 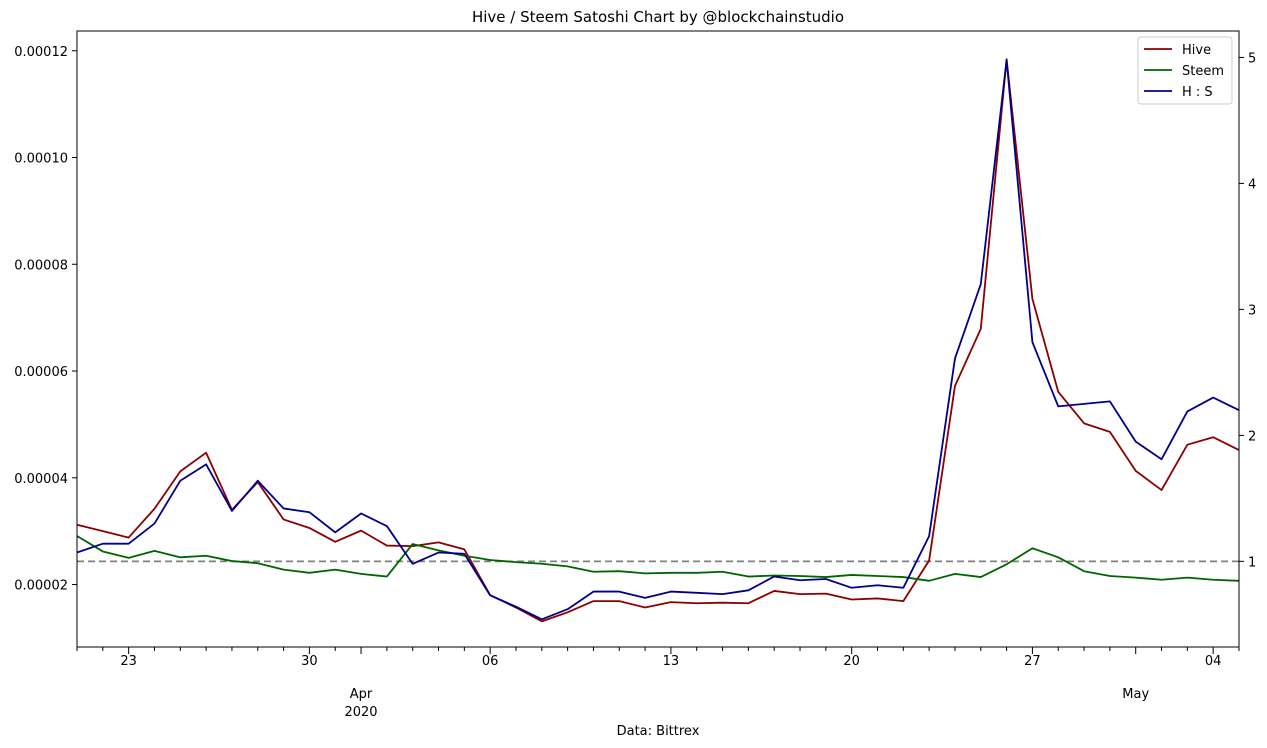 I want to click on x-tick-label: 20, so click(x=851, y=661).